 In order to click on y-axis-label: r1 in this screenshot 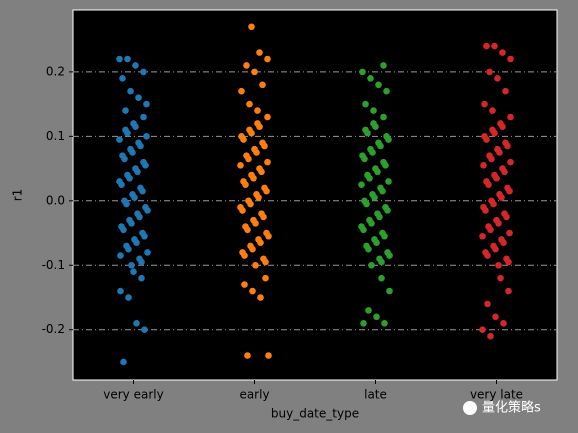, I will do `click(18, 195)`.